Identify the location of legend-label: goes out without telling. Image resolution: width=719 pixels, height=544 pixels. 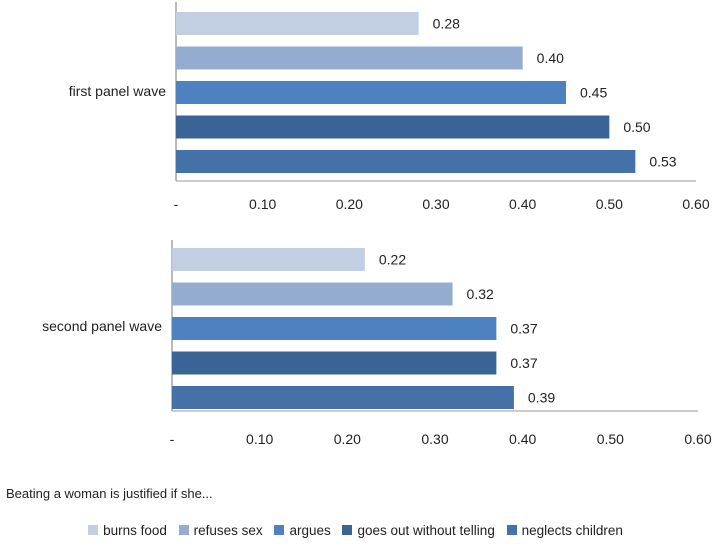
(426, 530).